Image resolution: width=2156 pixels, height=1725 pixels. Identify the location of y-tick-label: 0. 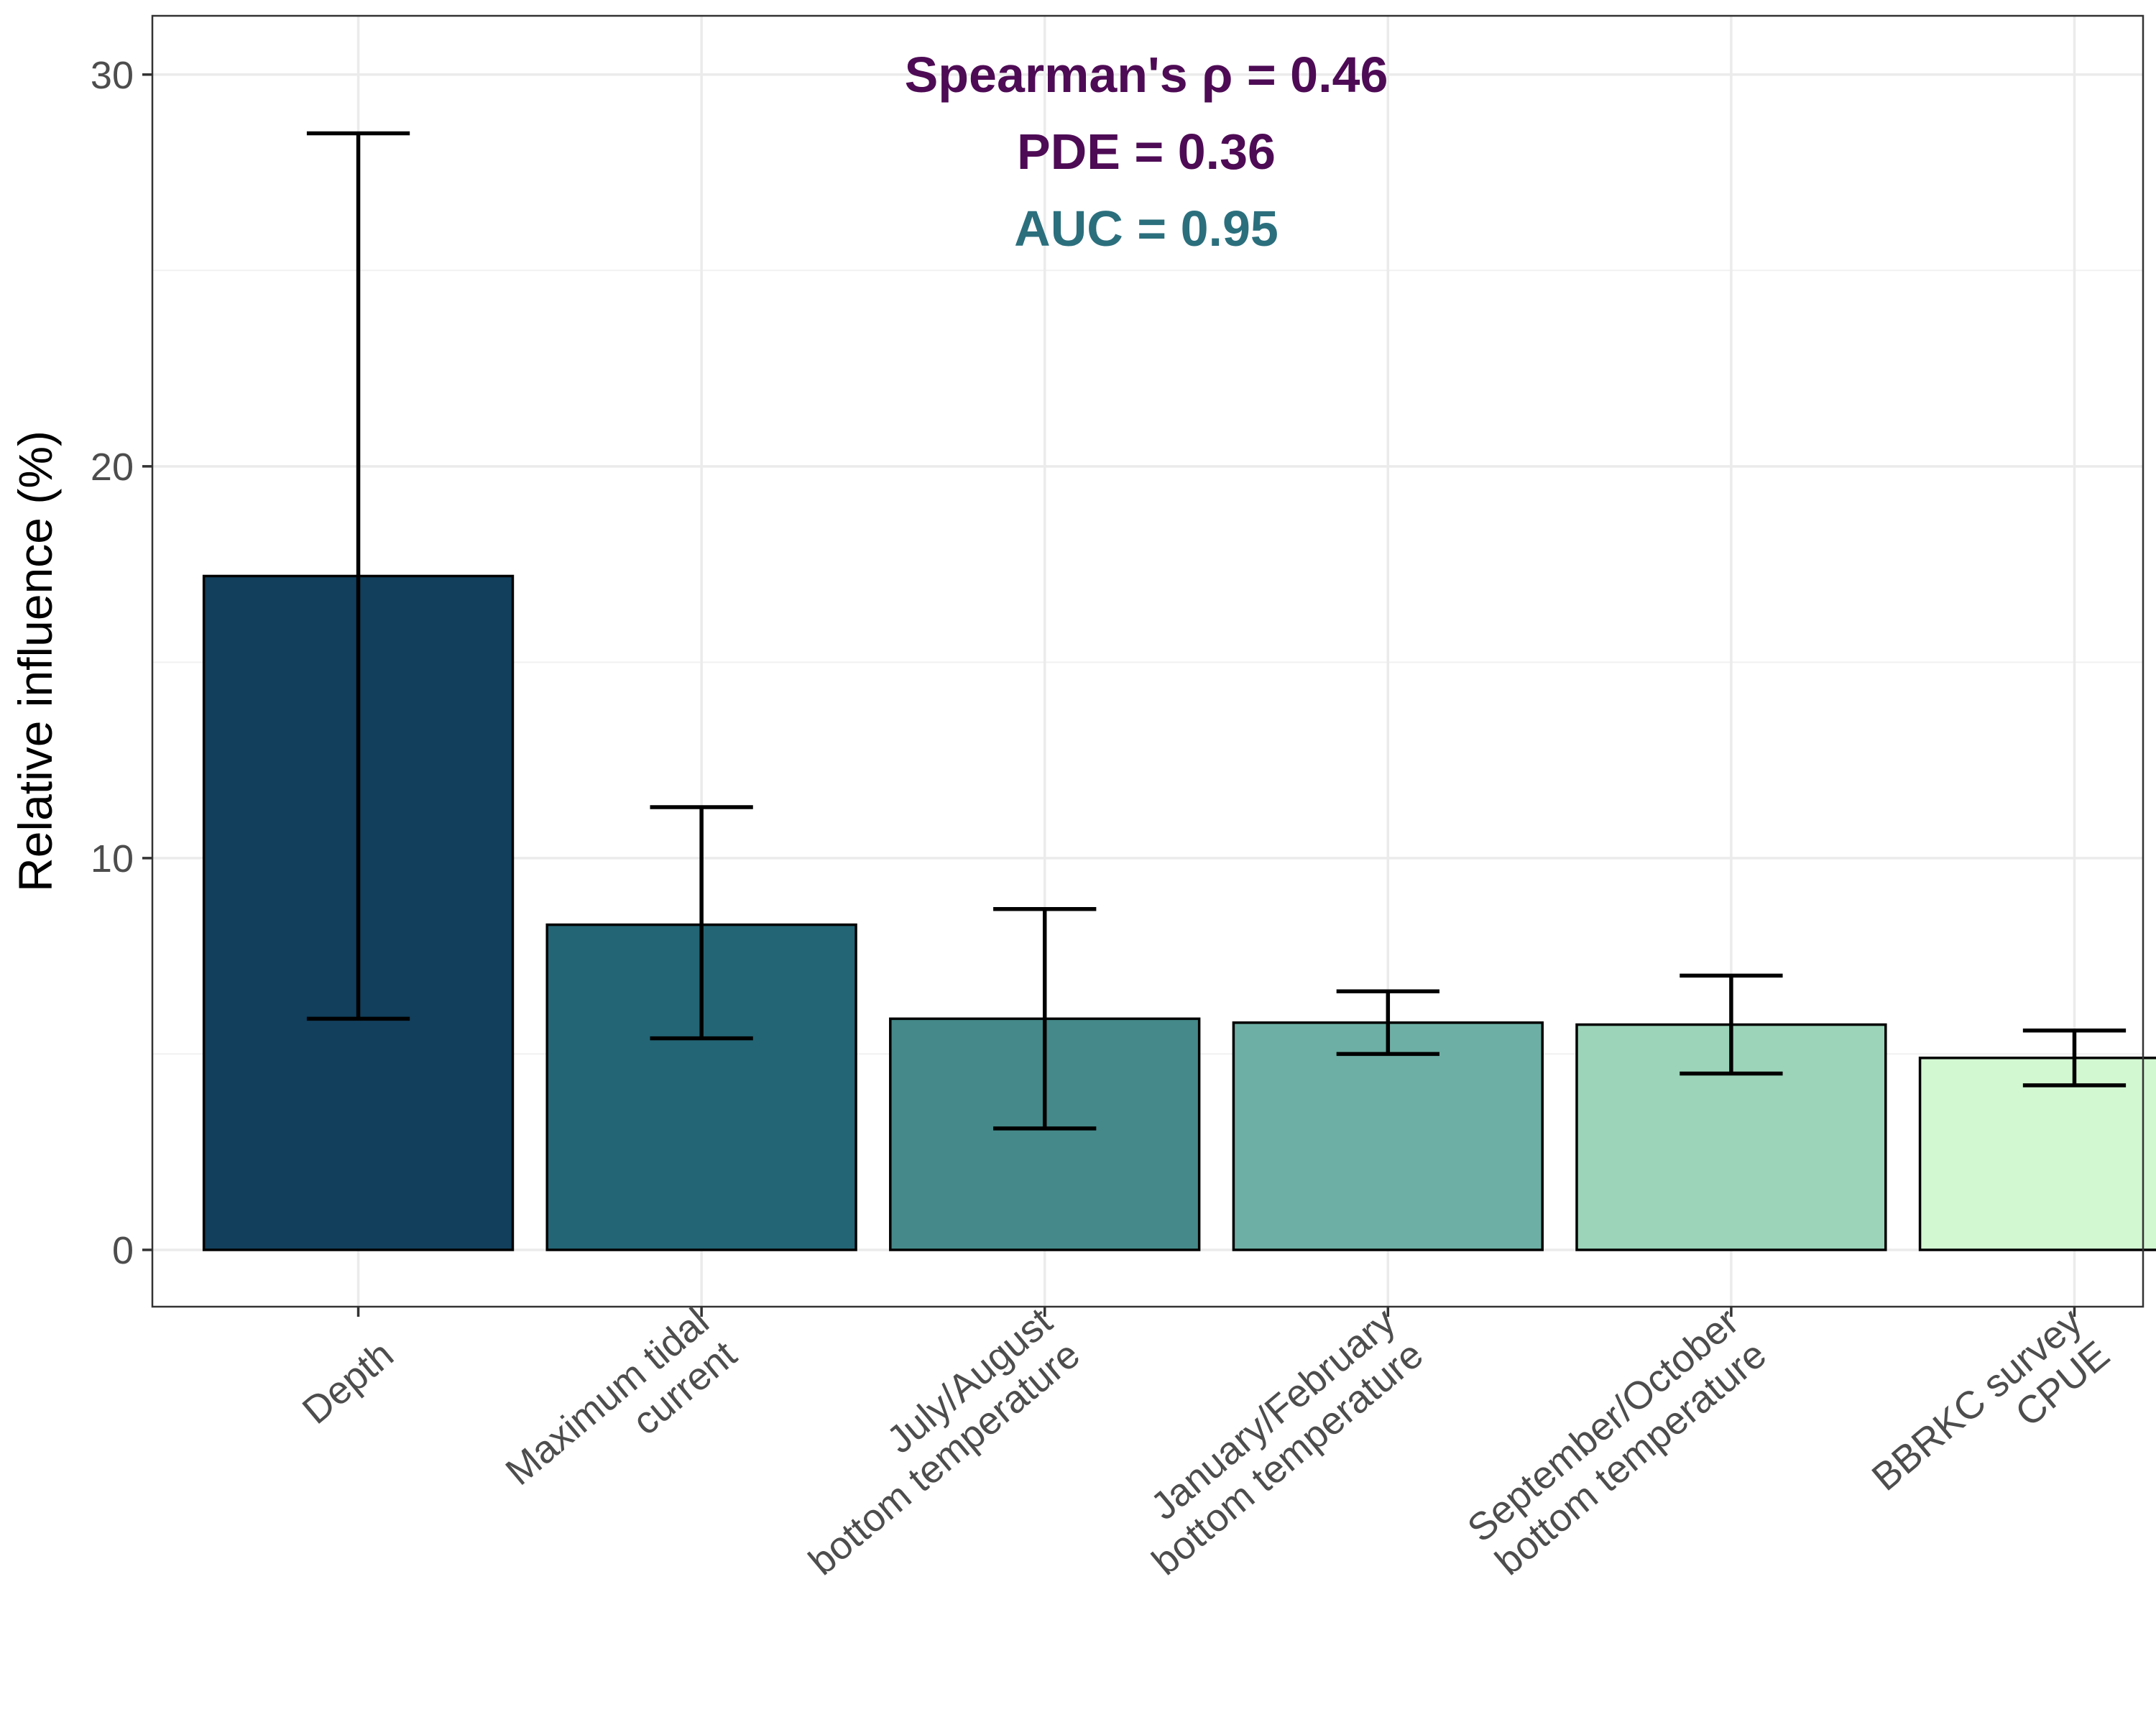
(123, 1250).